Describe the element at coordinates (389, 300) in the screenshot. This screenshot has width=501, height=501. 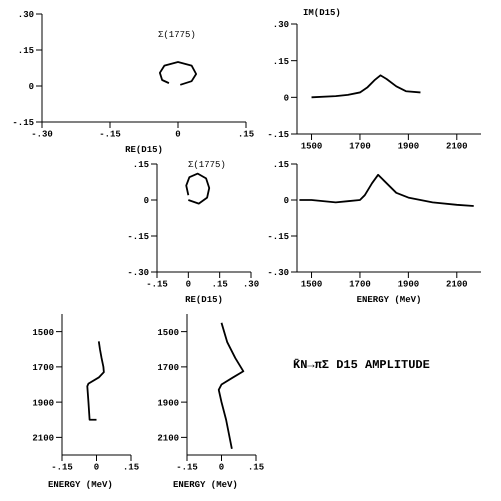
I see `x-axis-title: ENERGY (MeV)` at that location.